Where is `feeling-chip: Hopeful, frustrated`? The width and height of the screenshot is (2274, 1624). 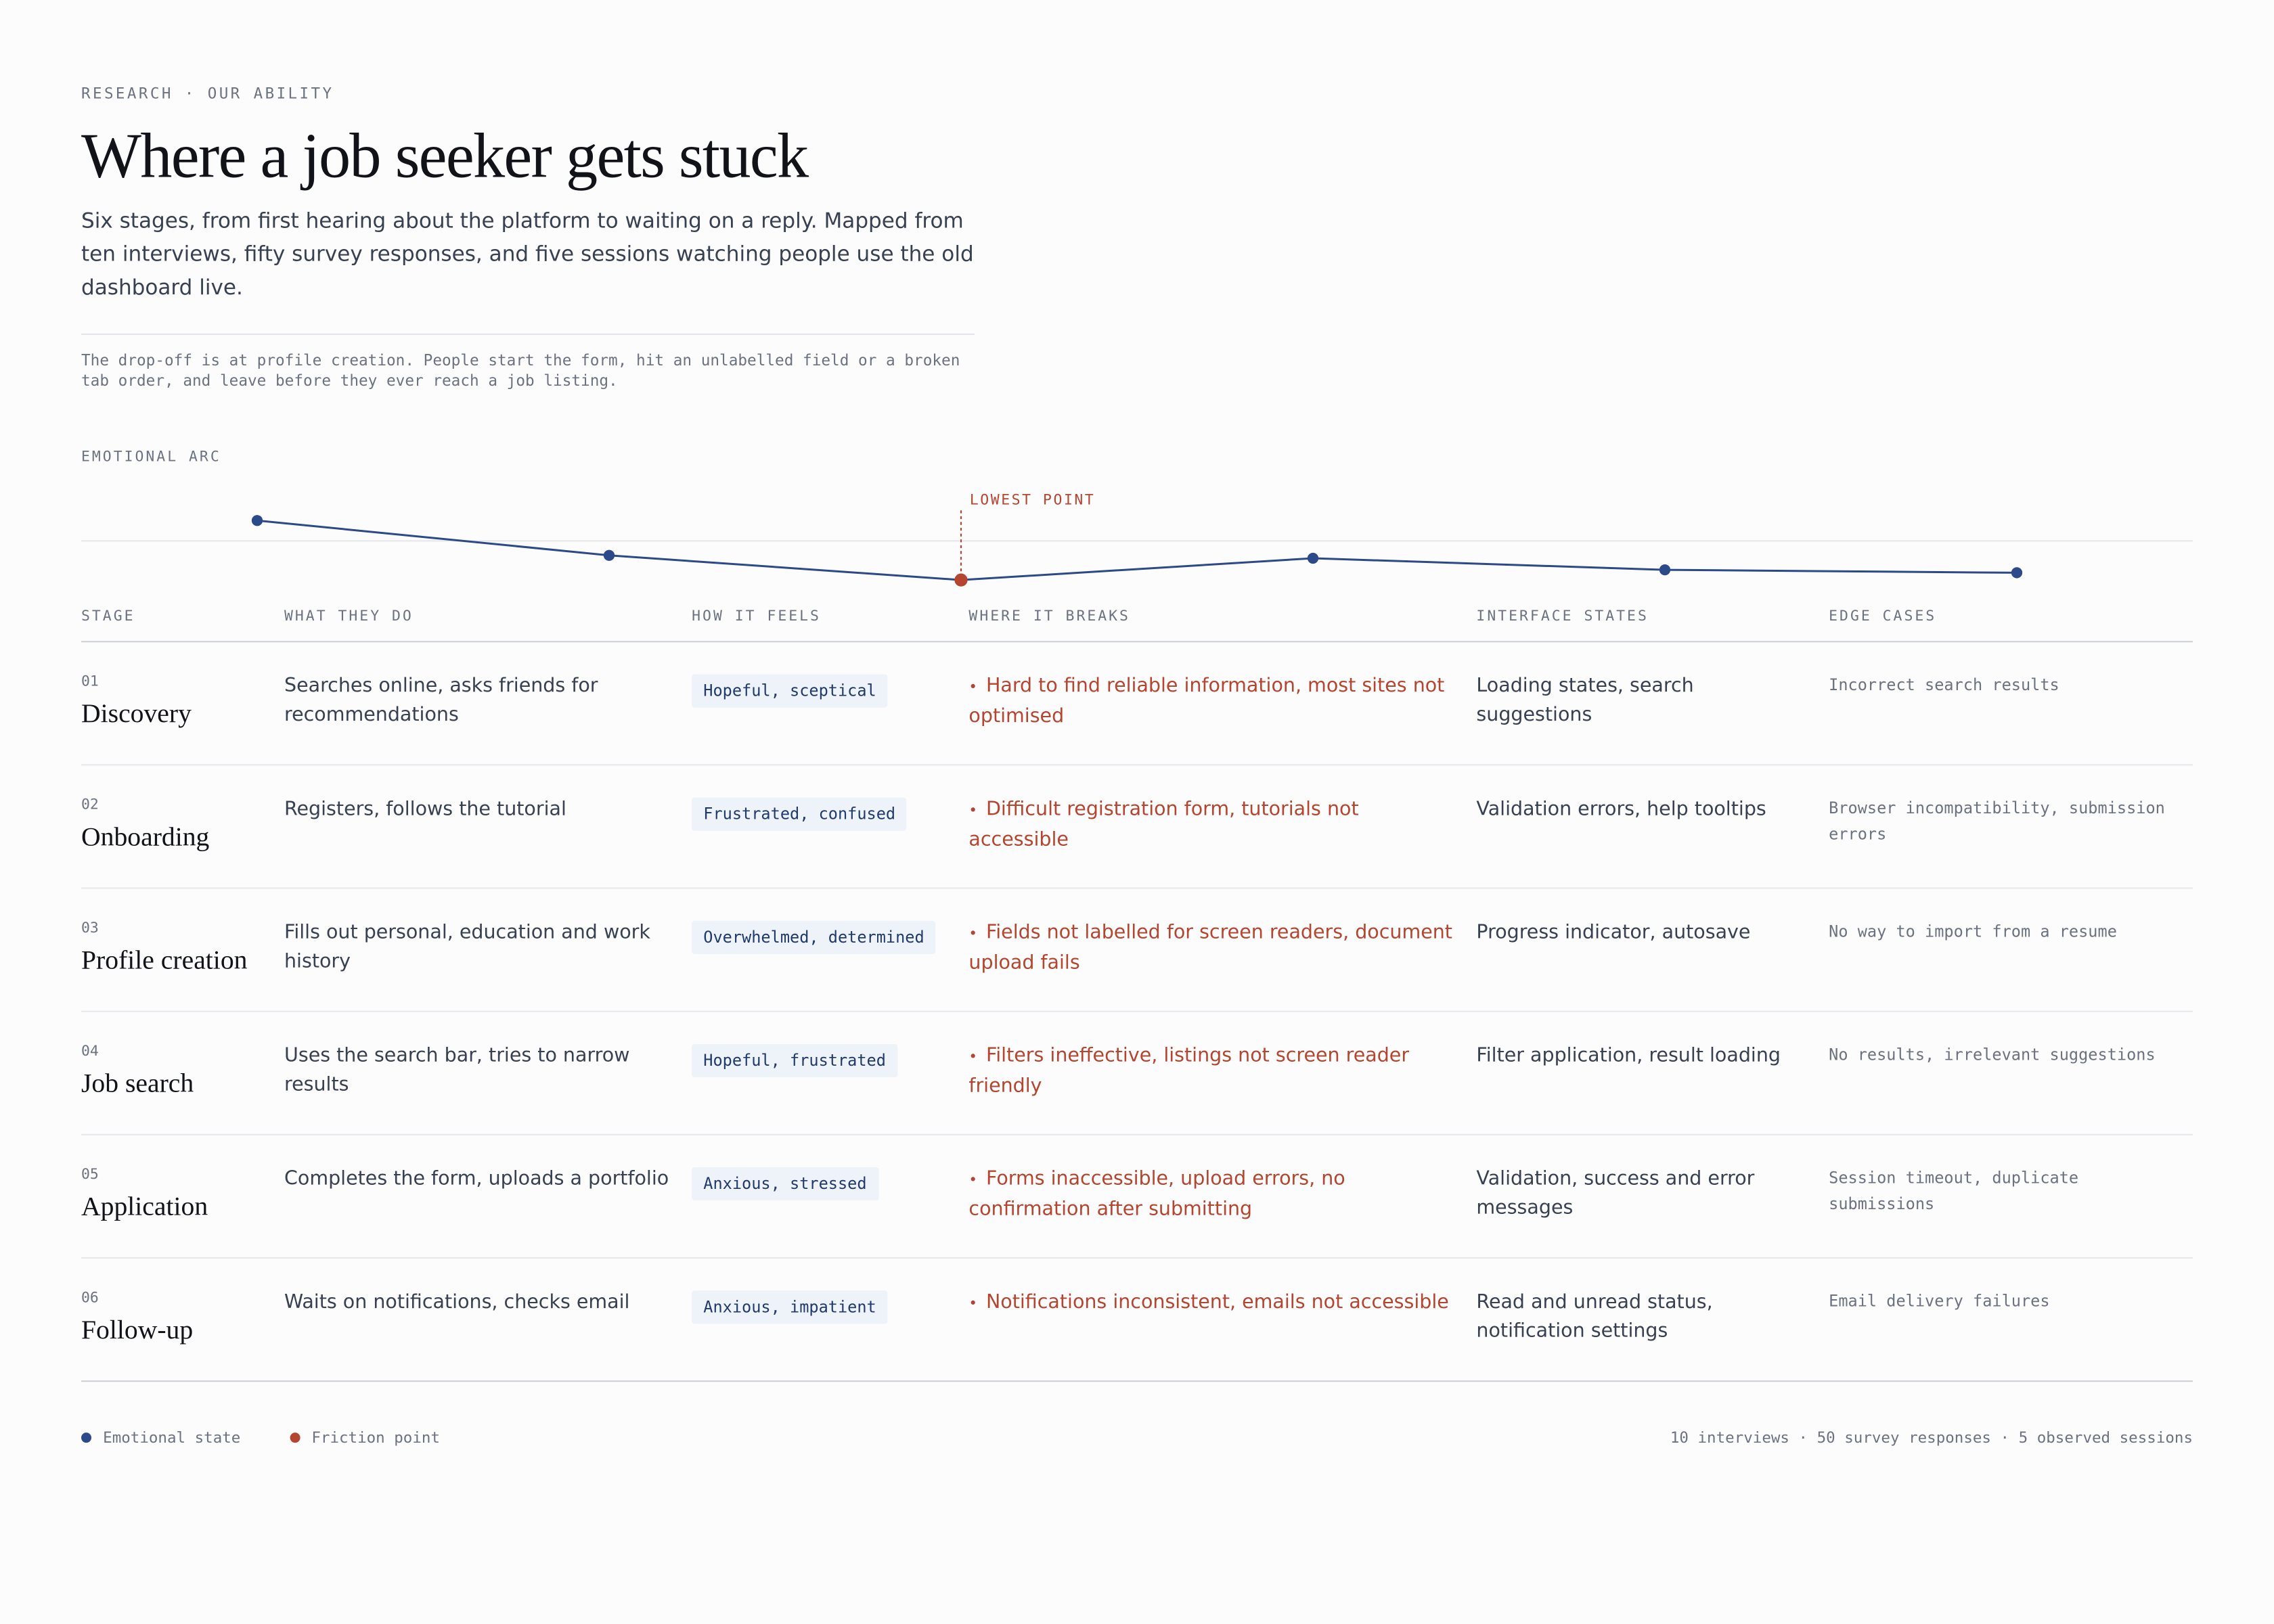
feeling-chip: Hopeful, frustrated is located at coordinates (795, 1060).